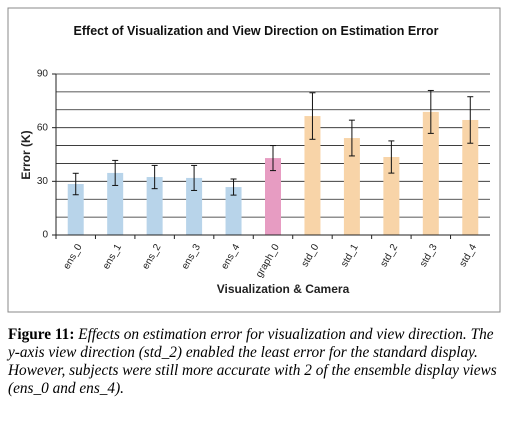 The height and width of the screenshot is (421, 512). What do you see at coordinates (283, 289) in the screenshot?
I see `x-axis-title: Visualization & Camera` at bounding box center [283, 289].